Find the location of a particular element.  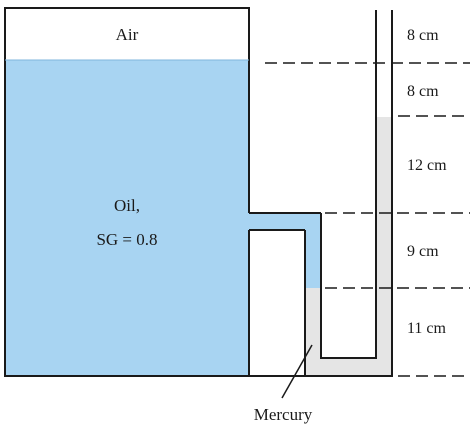

connector-oil-fill is located at coordinates (284, 221).